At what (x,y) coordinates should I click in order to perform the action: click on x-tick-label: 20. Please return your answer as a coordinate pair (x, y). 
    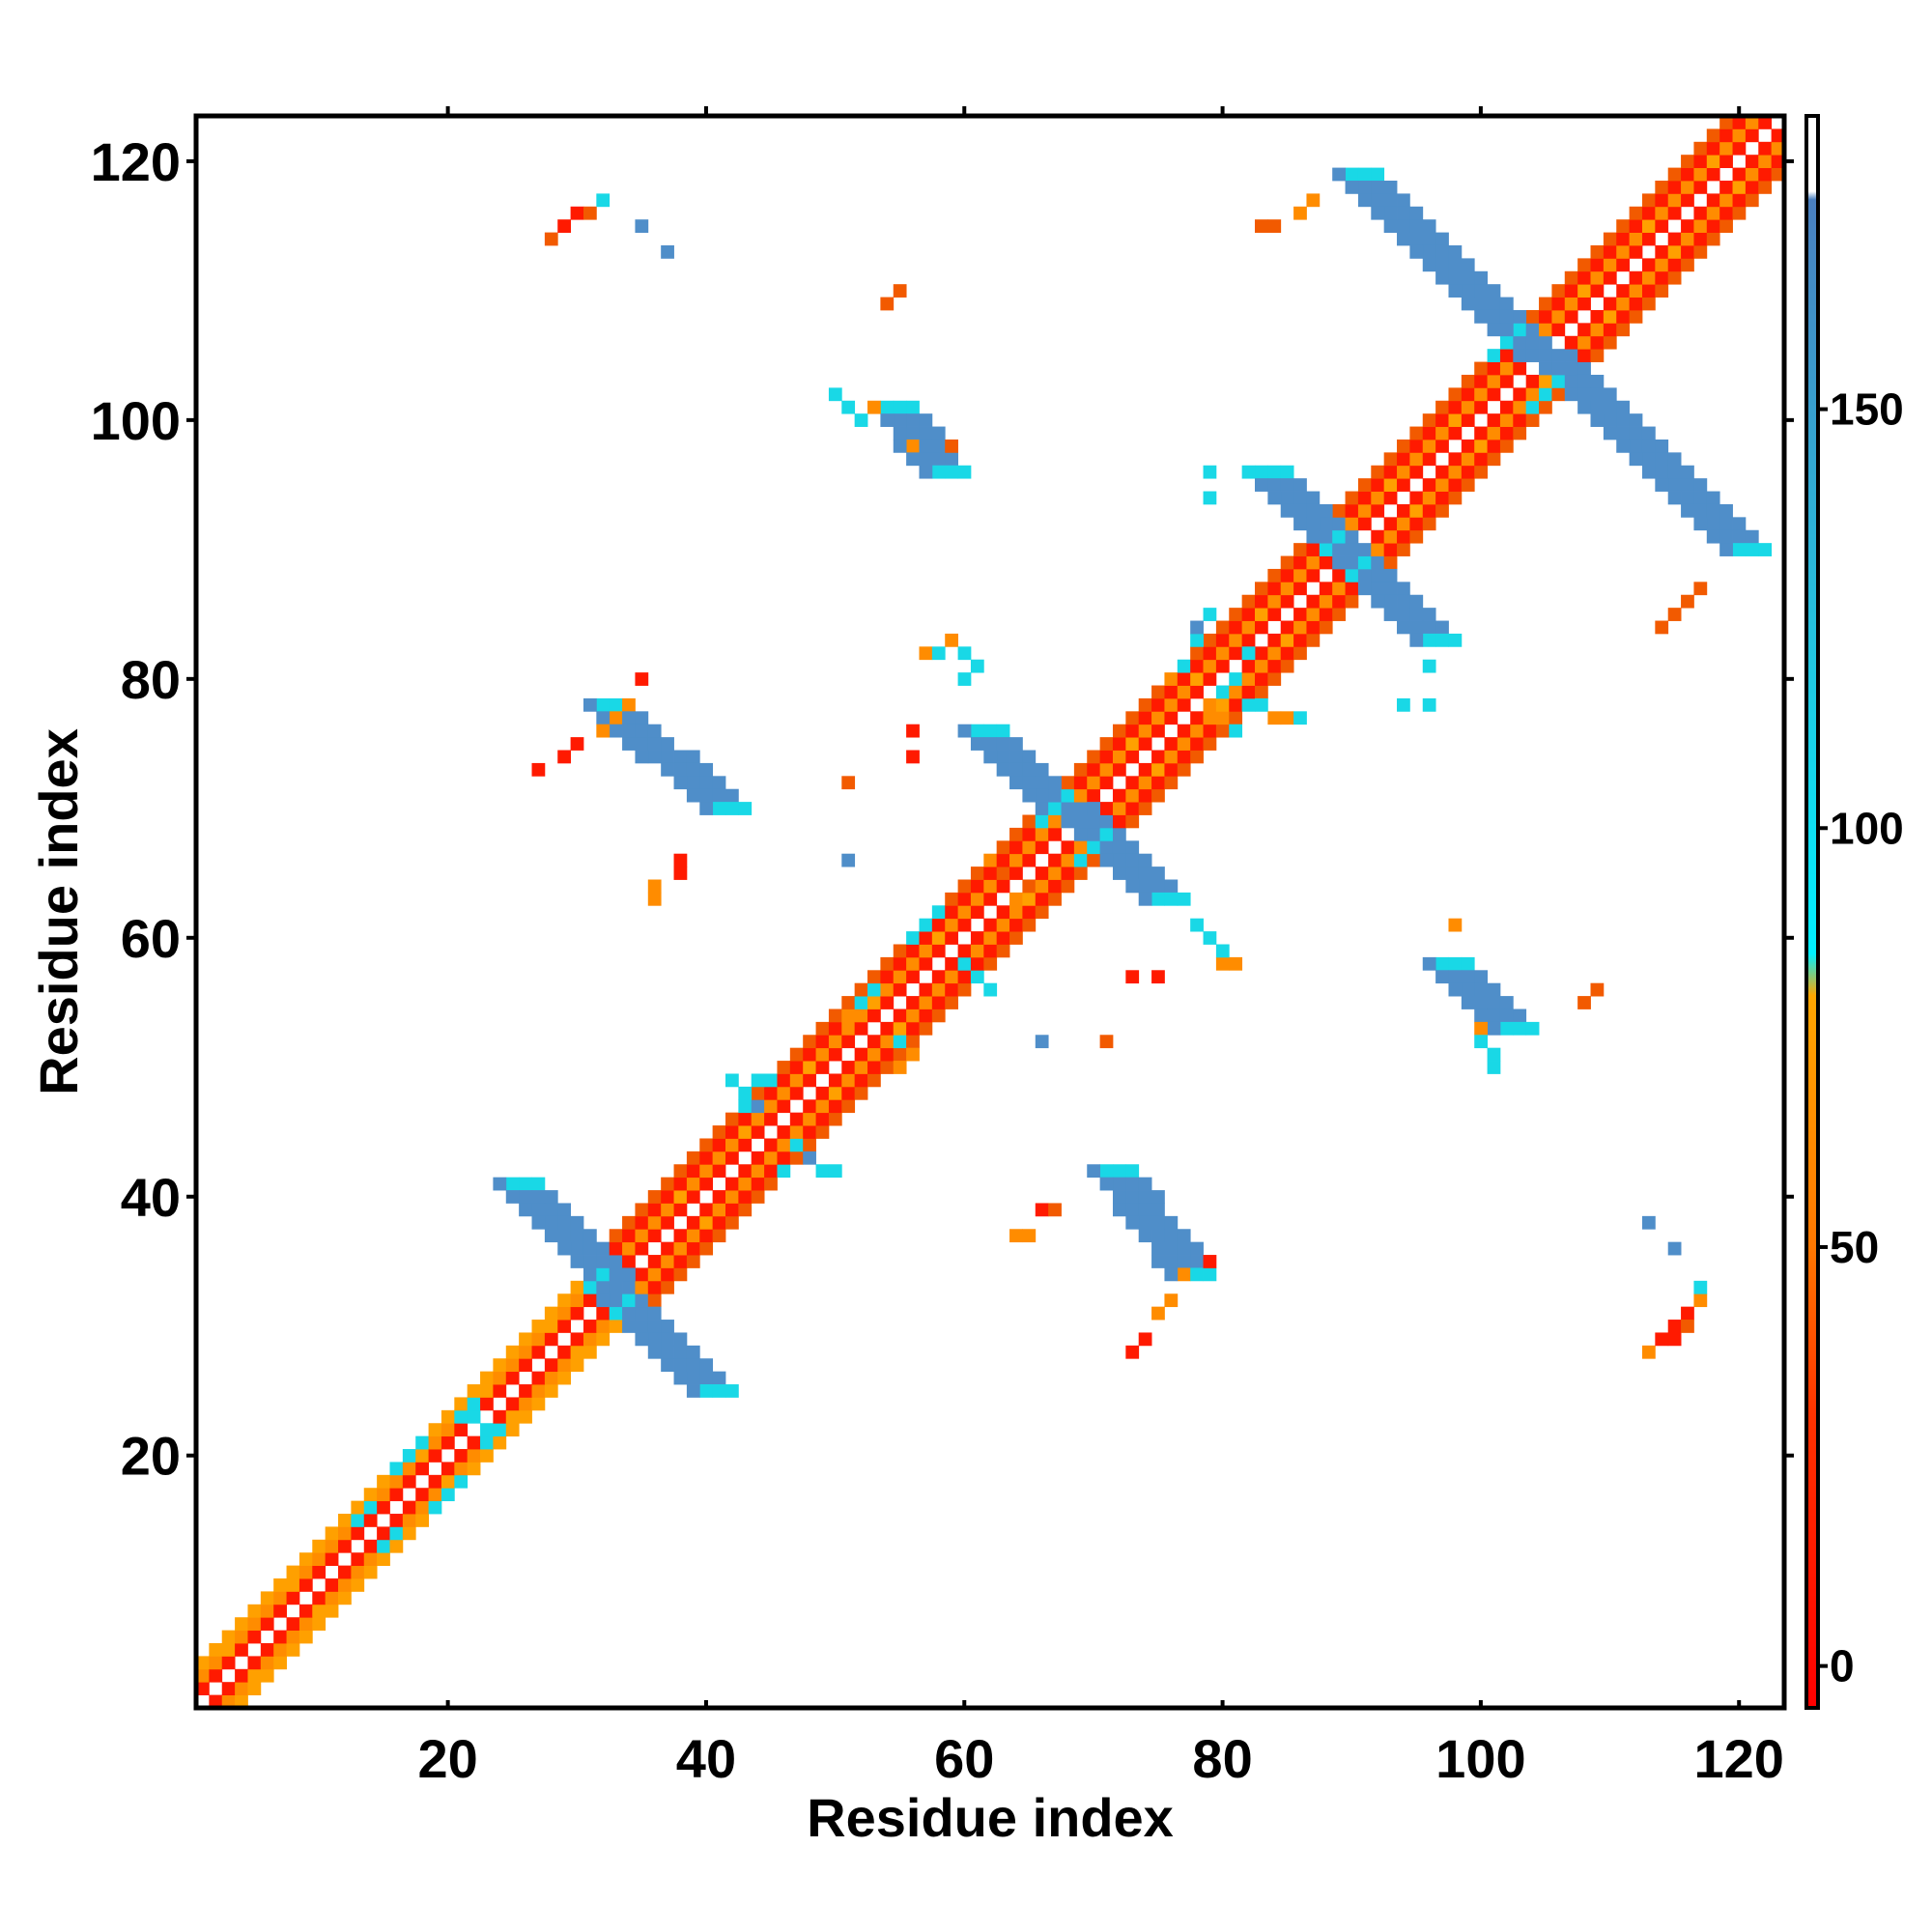
    Looking at the image, I should click on (447, 1758).